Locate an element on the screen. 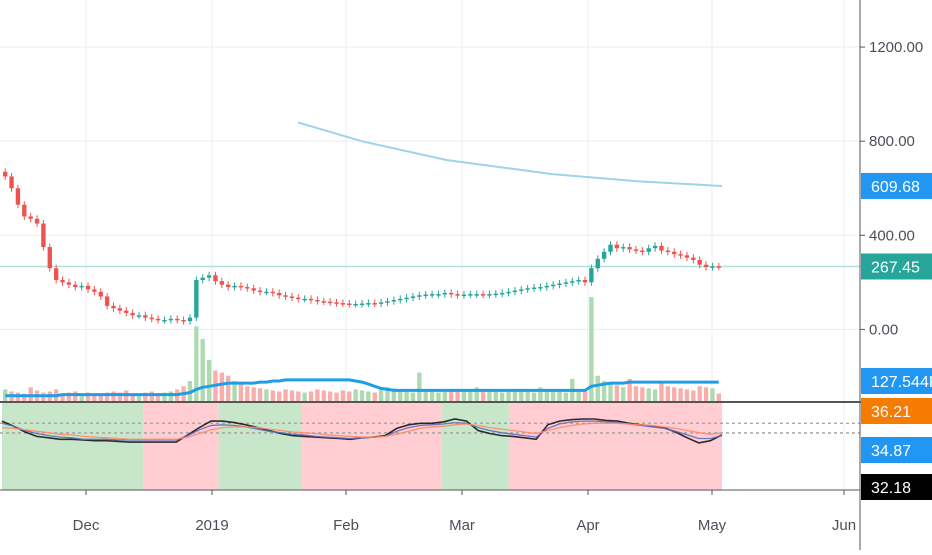  osc-label-orange-bg is located at coordinates (896, 411).